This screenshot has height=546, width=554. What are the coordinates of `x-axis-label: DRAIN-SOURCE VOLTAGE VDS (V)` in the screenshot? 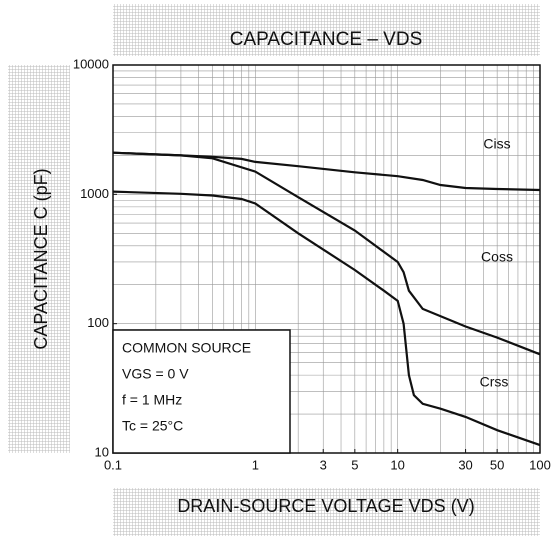 It's located at (325, 506).